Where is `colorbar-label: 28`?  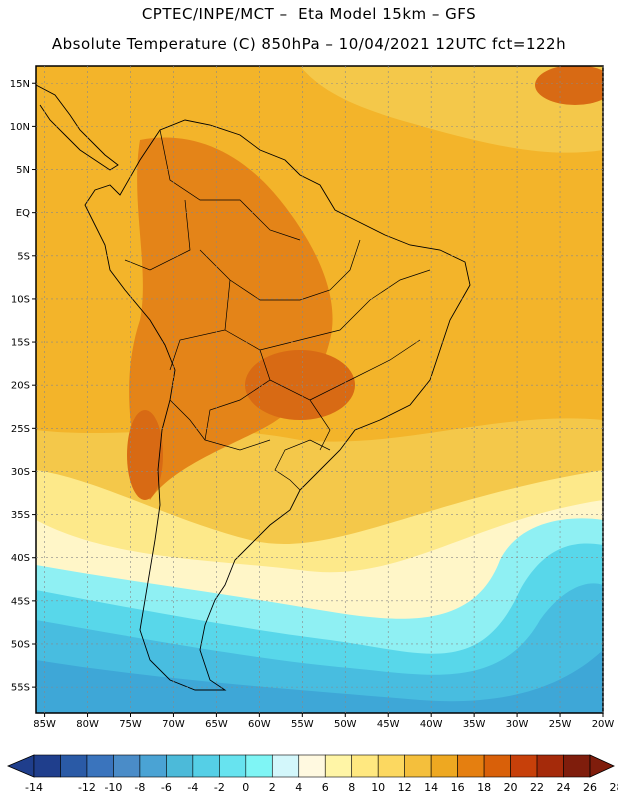
colorbar-label: 28 is located at coordinates (613, 787).